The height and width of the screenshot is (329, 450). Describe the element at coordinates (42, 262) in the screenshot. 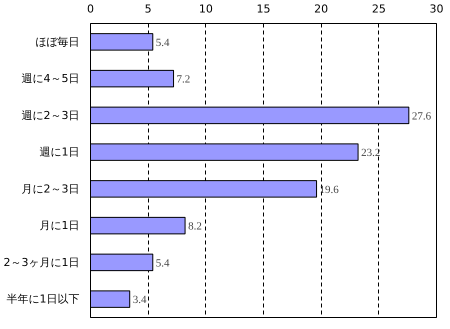

I see `y-tick-label: 2～3ヶ月に1日` at that location.